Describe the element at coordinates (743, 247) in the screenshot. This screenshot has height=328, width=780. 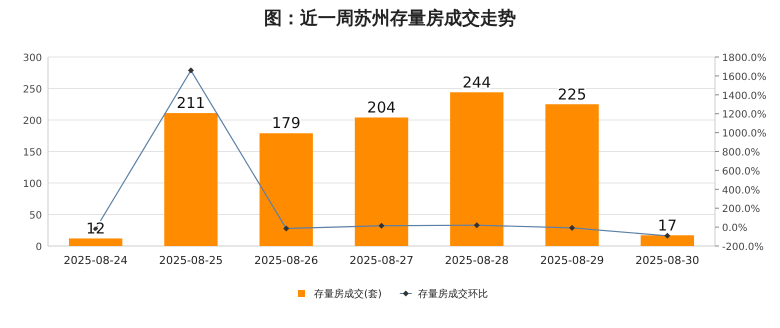
I see `y2-tick-label: -200.0%` at that location.